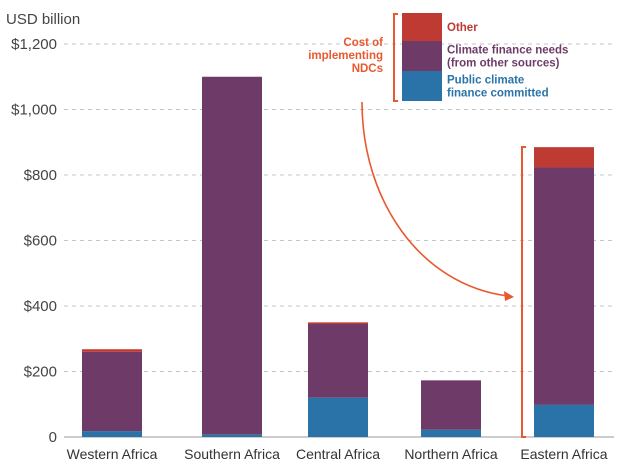 The height and width of the screenshot is (466, 619). What do you see at coordinates (34, 44) in the screenshot?
I see `y-tick-label: $1,200` at bounding box center [34, 44].